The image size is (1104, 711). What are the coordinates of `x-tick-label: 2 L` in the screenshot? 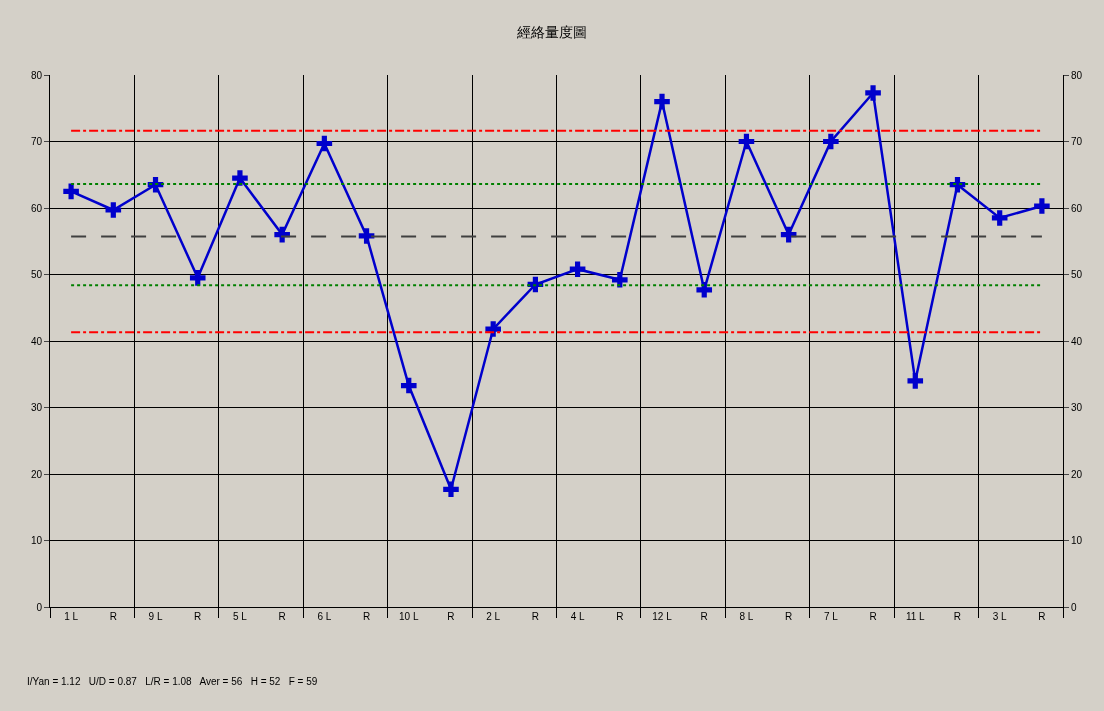 It's located at (493, 616).